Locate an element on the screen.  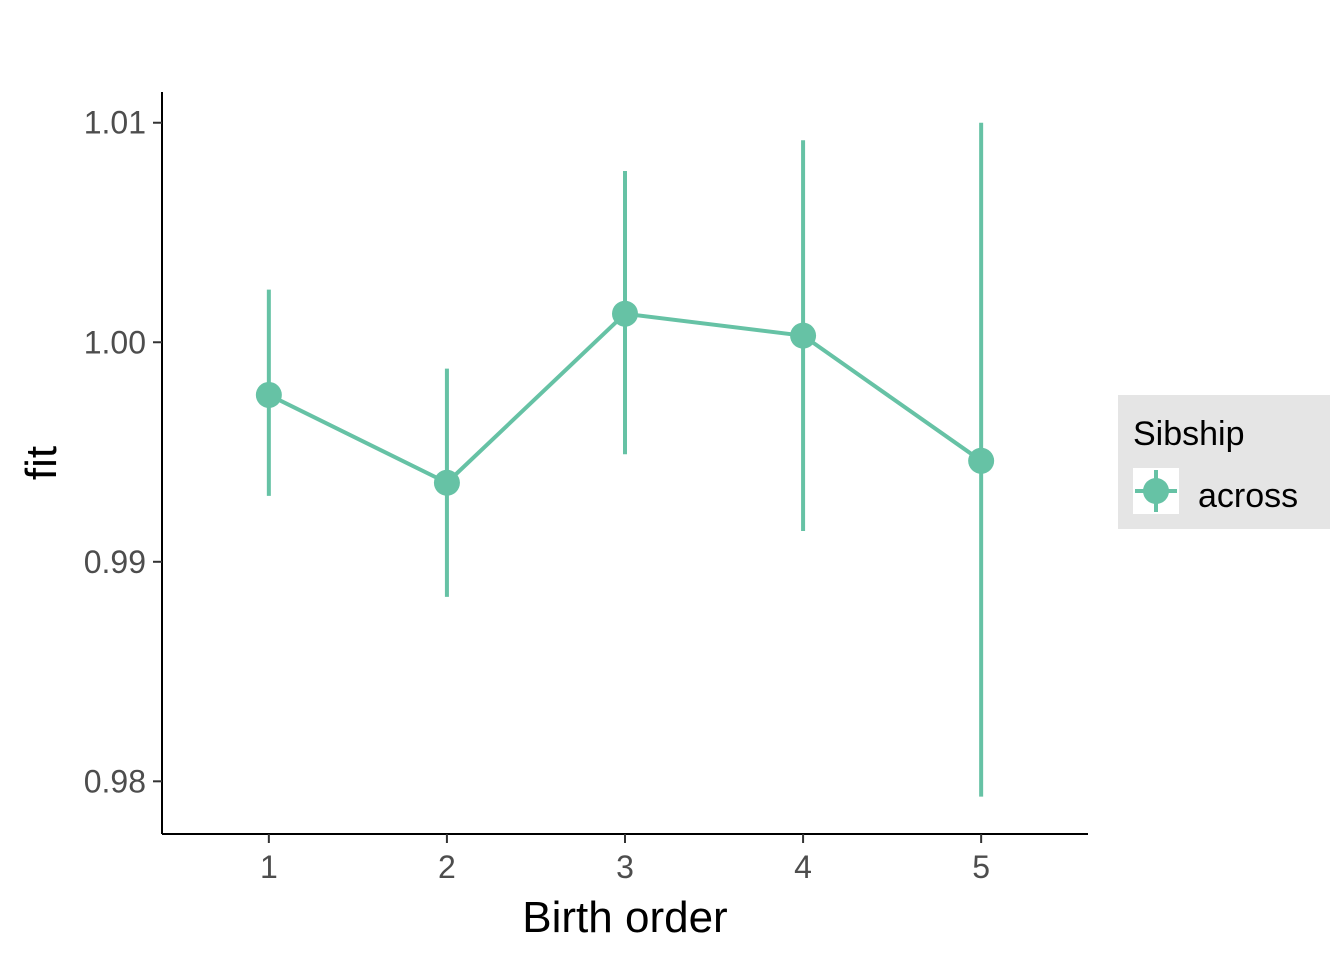
x-axis-title: Birth order is located at coordinates (624, 917).